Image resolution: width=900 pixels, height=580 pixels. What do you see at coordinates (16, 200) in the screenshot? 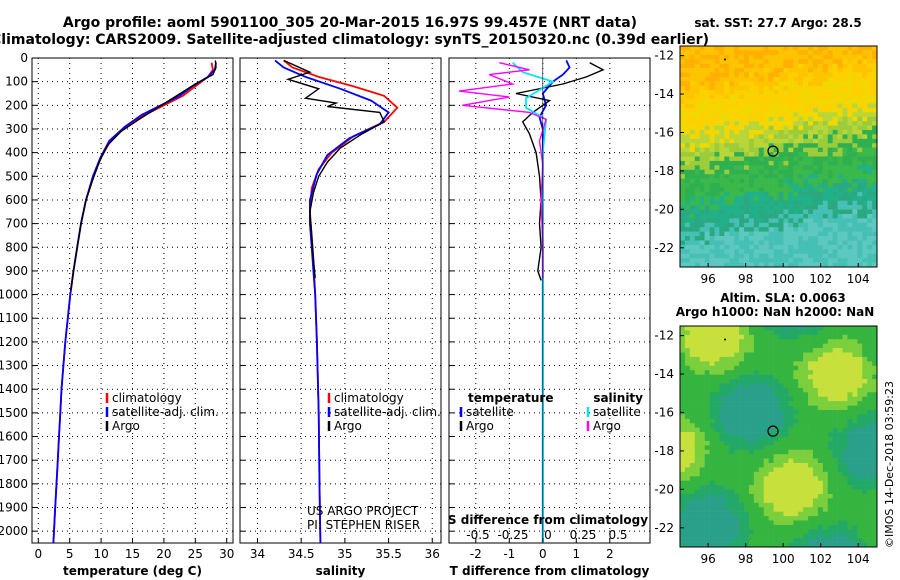
I see `y-tick-label: 600` at bounding box center [16, 200].